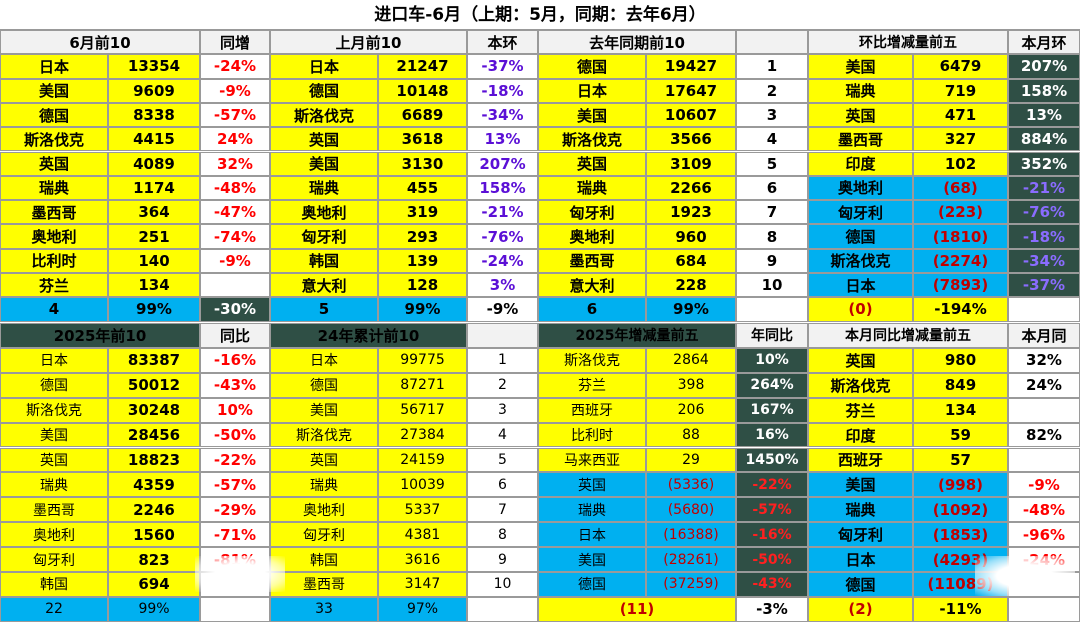 This screenshot has height=622, width=1080. Describe the element at coordinates (691, 360) in the screenshot. I see `value-cell: 2864` at that location.